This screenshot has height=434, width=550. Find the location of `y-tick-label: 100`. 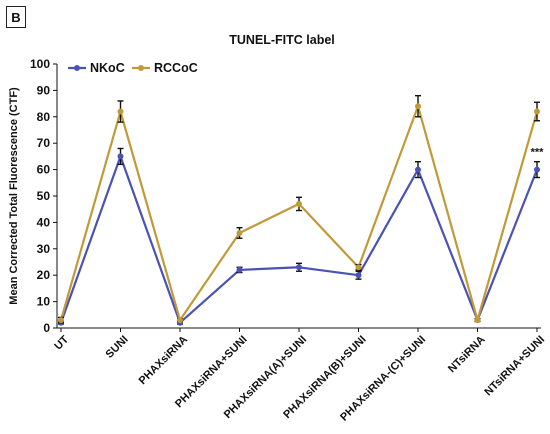

y-tick-label: 100 is located at coordinates (40, 64).